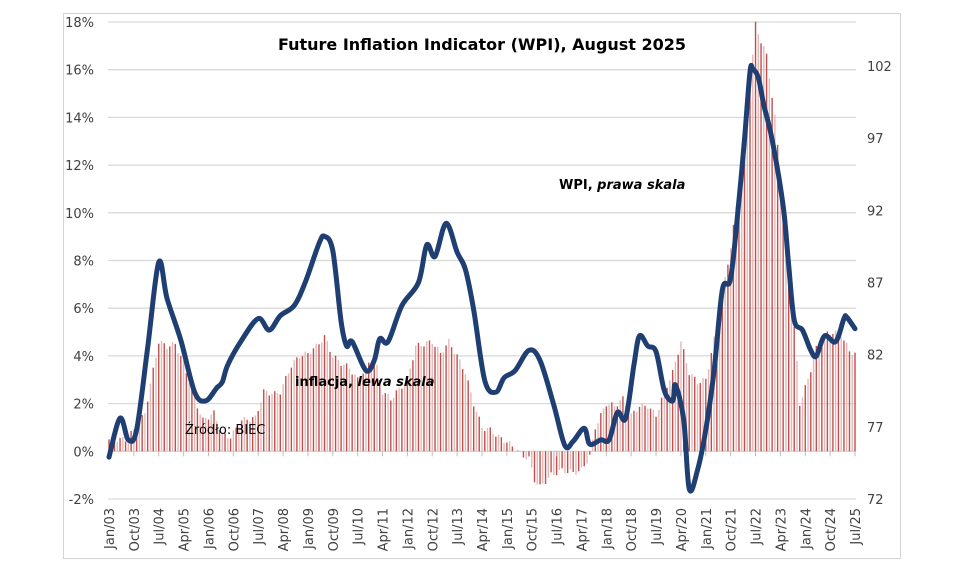 This screenshot has height=579, width=962. What do you see at coordinates (856, 527) in the screenshot?
I see `x-axis-label: Jul/25` at bounding box center [856, 527].